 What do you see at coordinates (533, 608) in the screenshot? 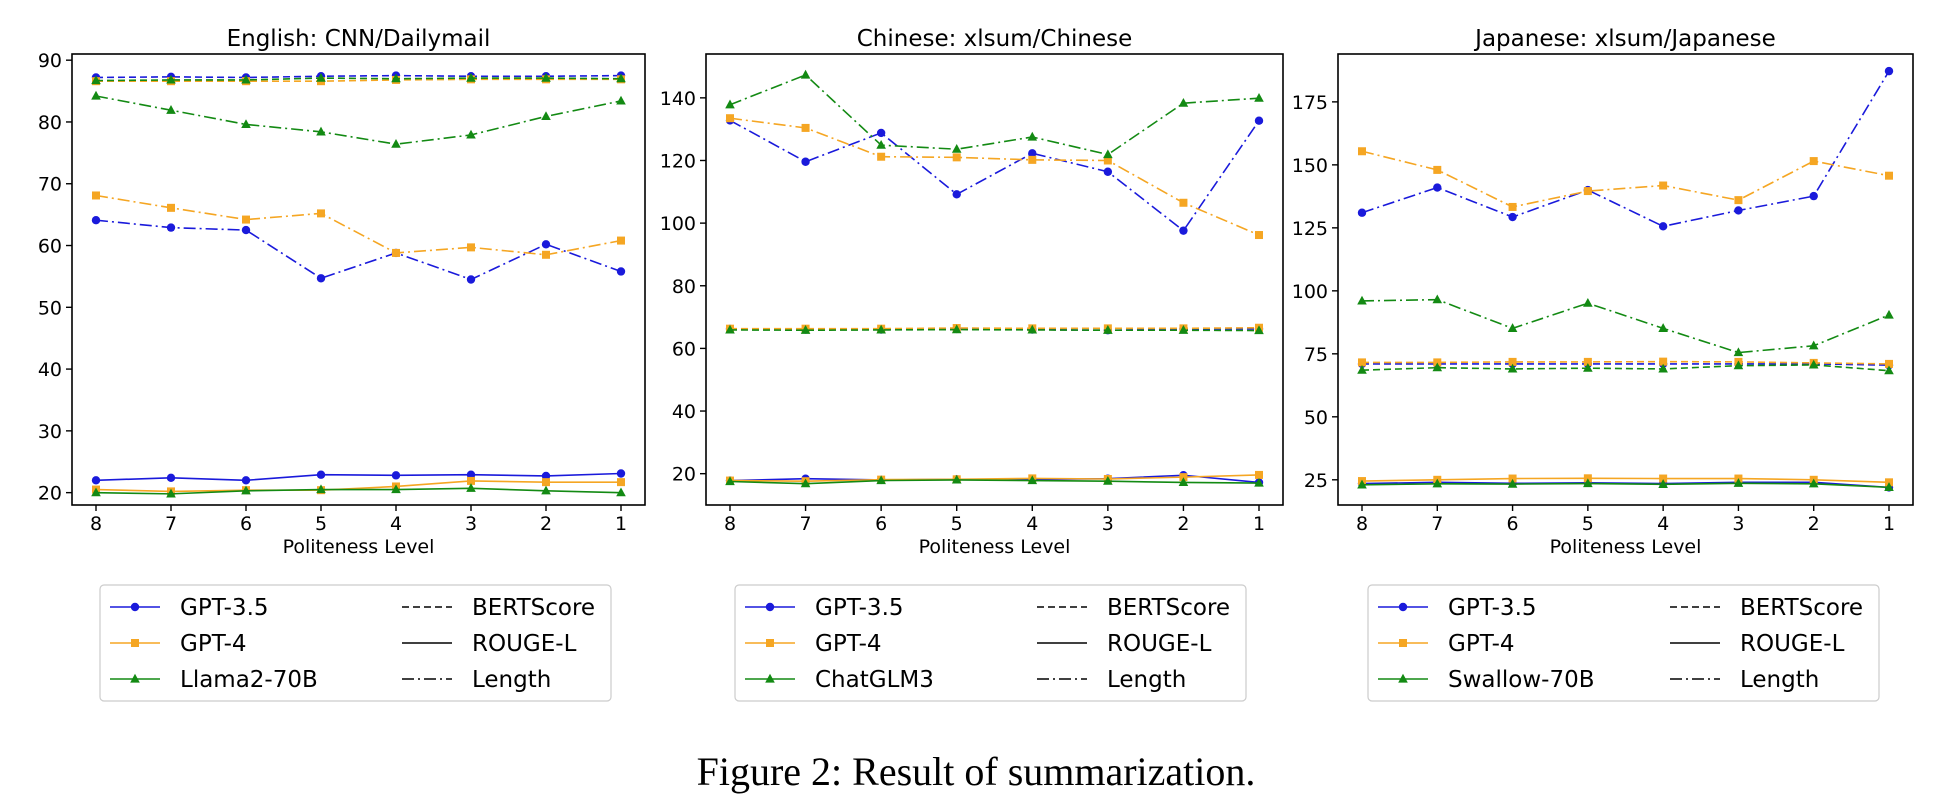
I see `legend-label: BERTScore` at bounding box center [533, 608].